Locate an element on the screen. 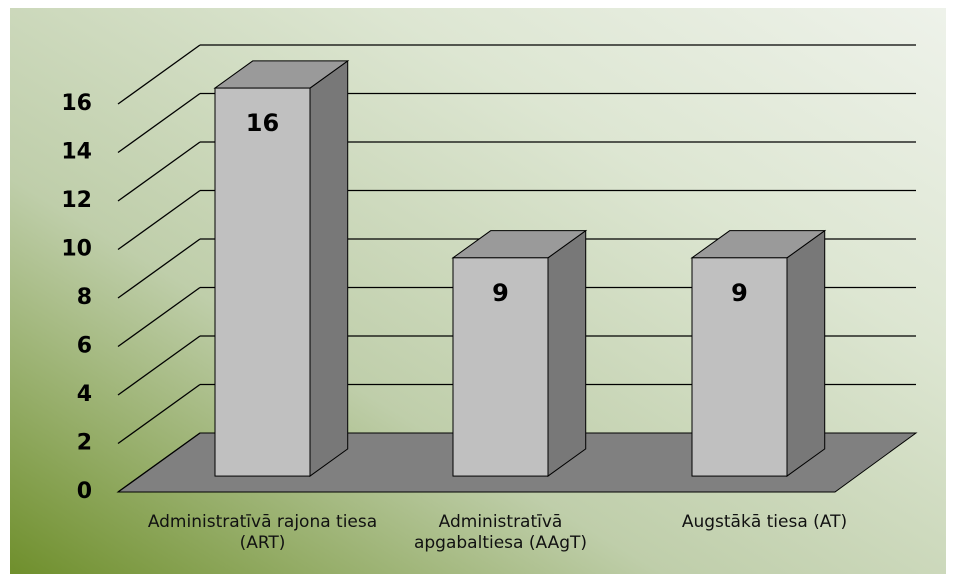 This screenshot has height=580, width=957. y-tick-label: 16 is located at coordinates (76, 103).